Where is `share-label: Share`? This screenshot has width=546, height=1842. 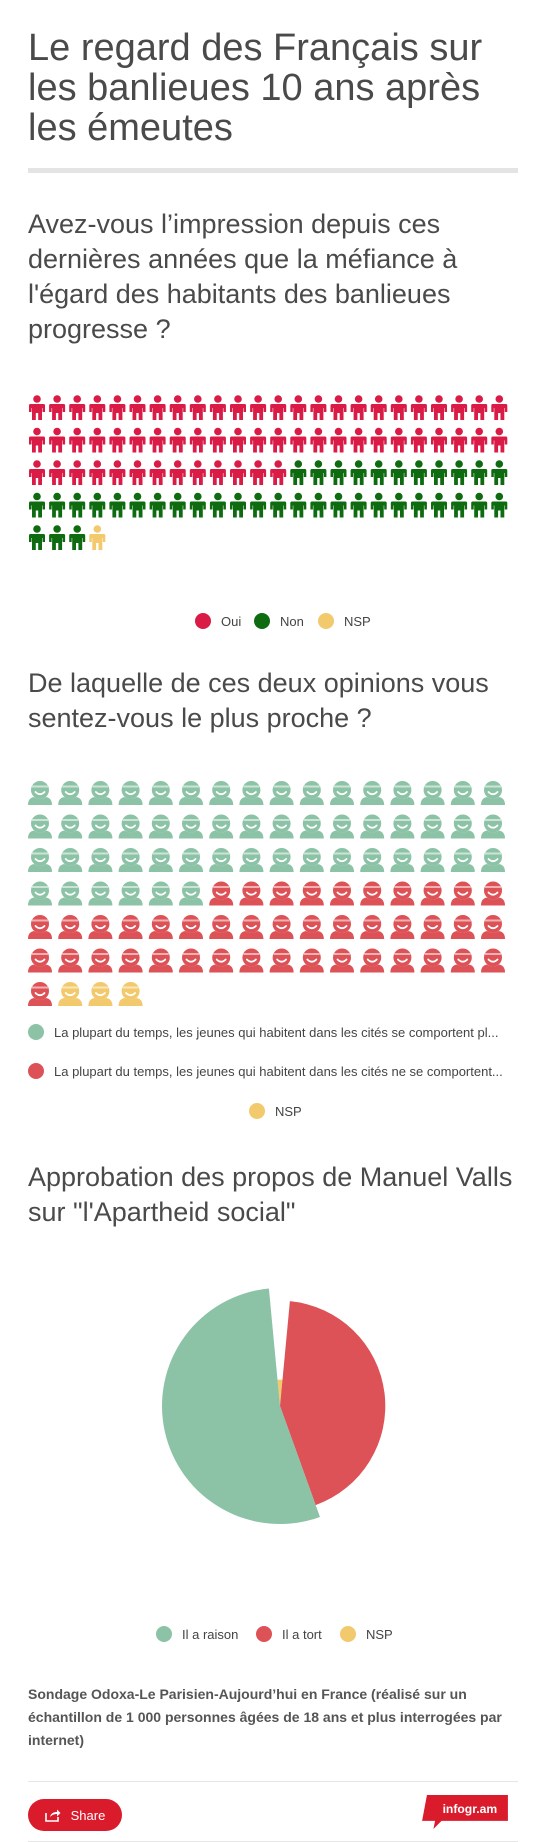
share-label: Share is located at coordinates (88, 1815).